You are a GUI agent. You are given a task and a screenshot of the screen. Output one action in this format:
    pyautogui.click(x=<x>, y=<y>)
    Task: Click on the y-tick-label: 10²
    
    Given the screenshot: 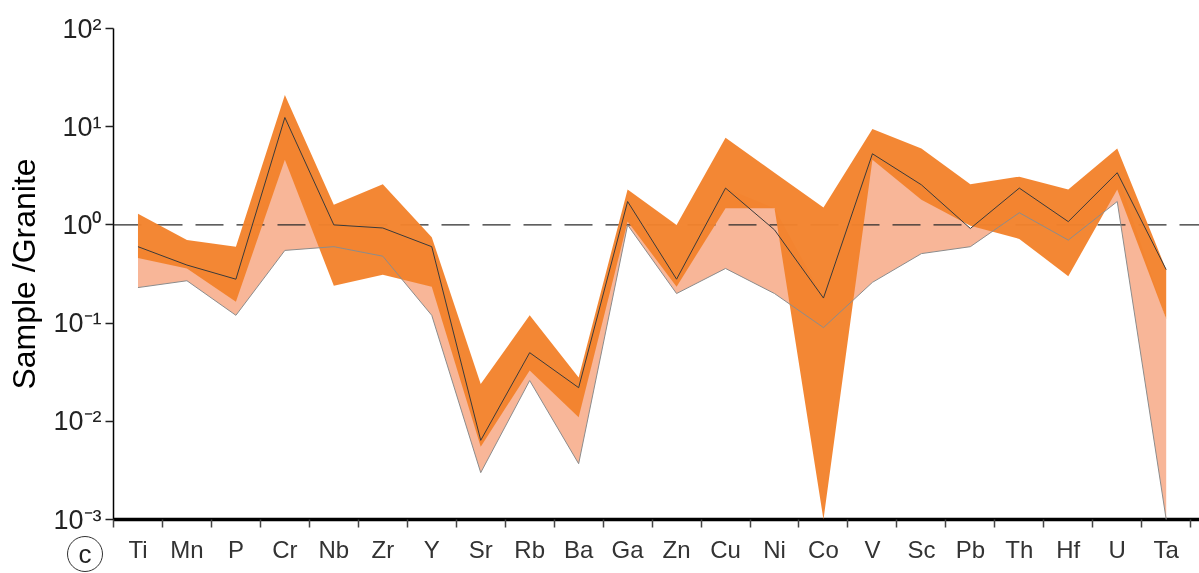 What is the action you would take?
    pyautogui.click(x=82, y=28)
    